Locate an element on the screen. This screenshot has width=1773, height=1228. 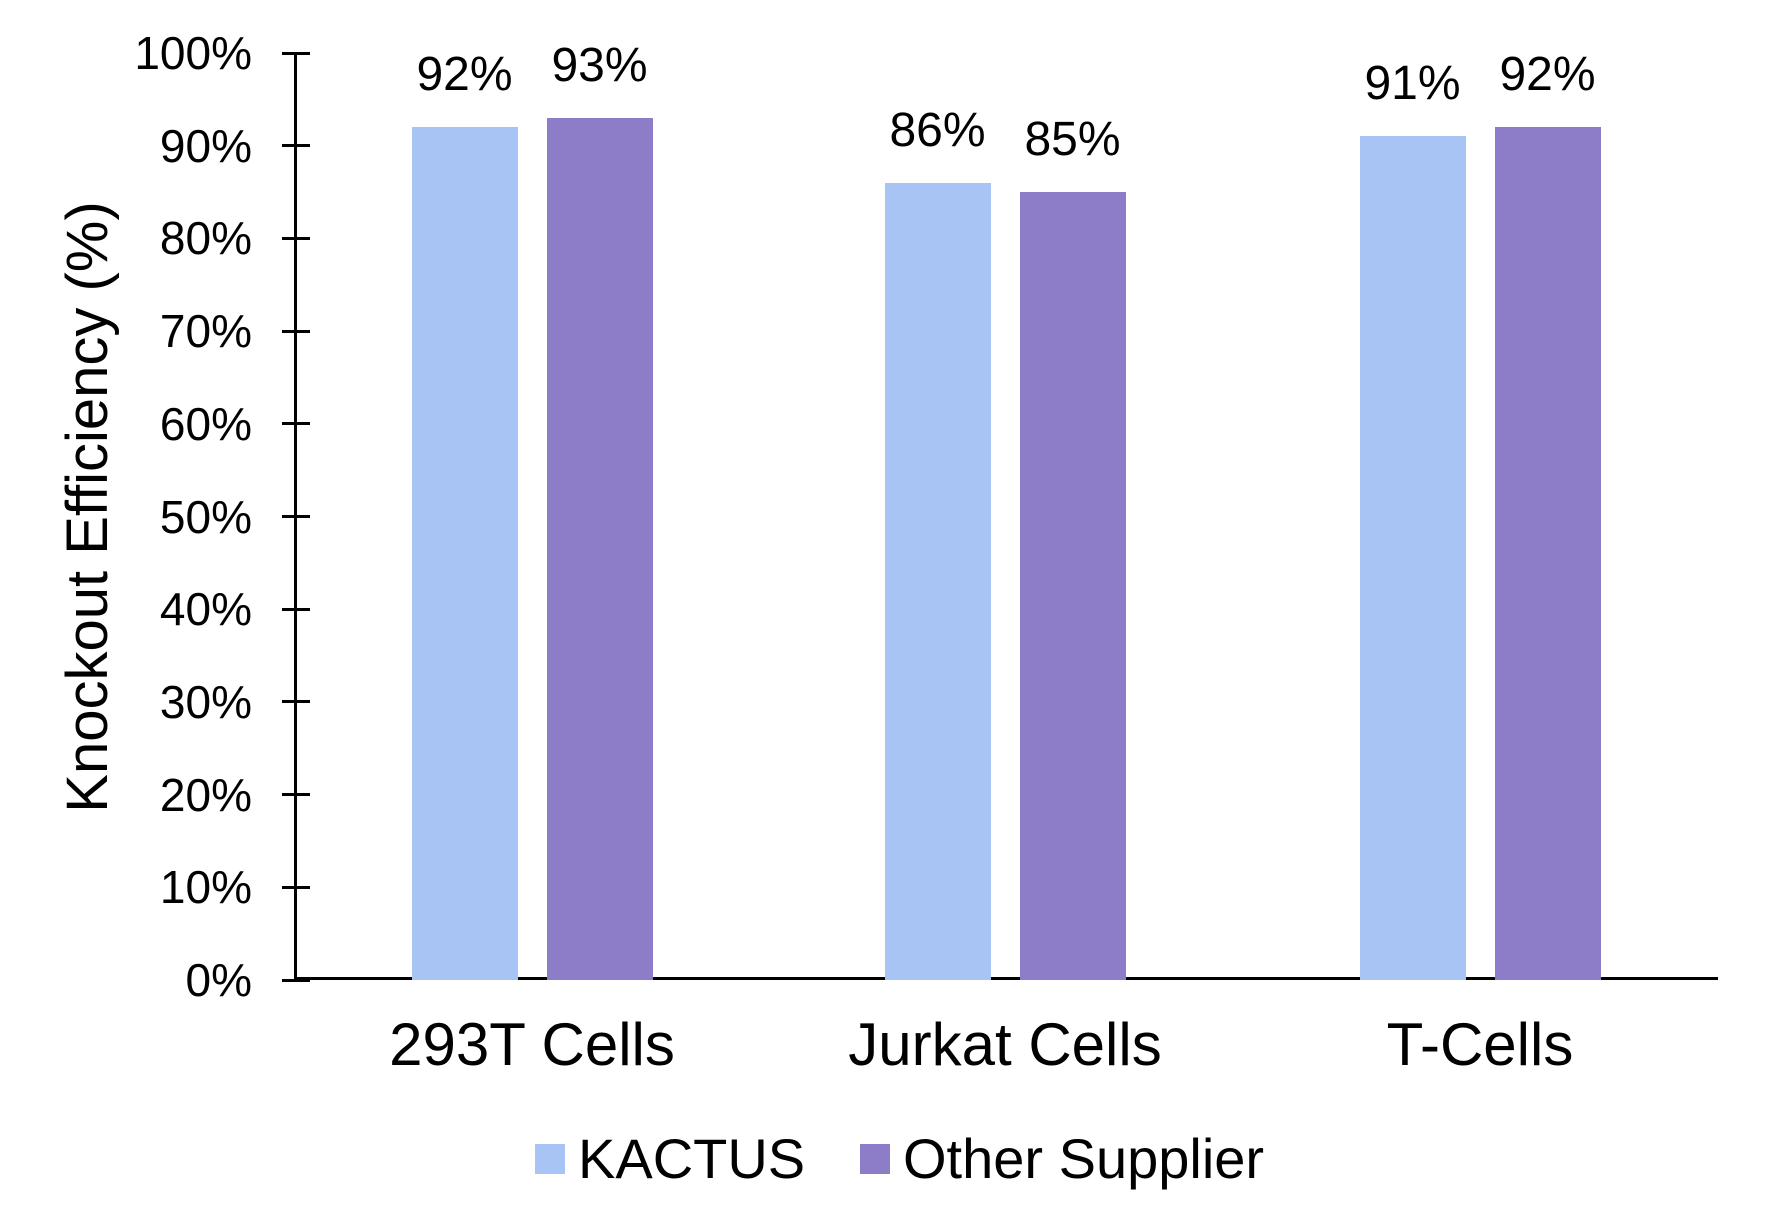
legend-label-kactus: KACTUS is located at coordinates (692, 1158).